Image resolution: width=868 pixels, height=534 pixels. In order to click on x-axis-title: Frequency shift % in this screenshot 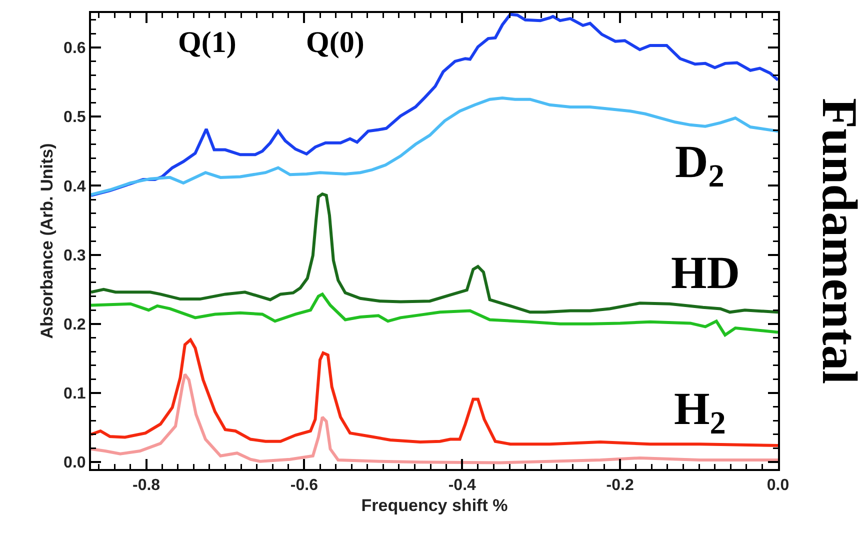, I will do `click(434, 506)`.